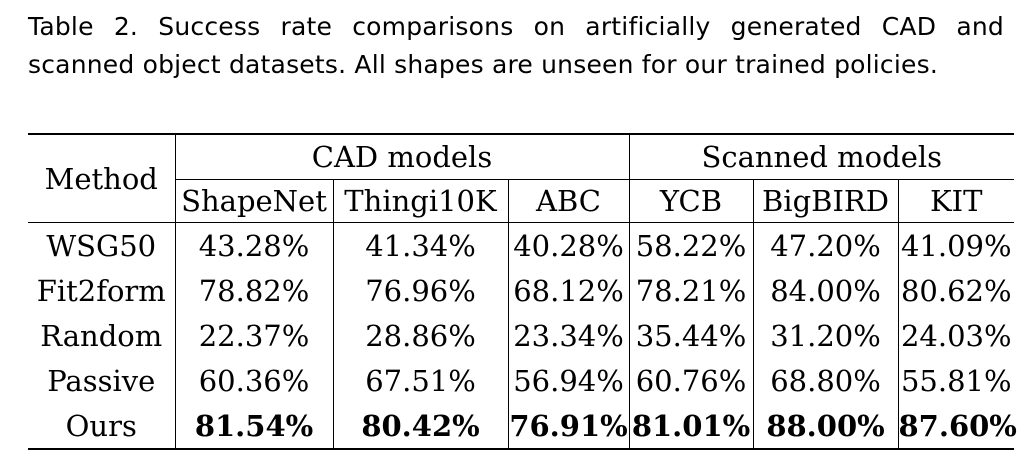 The width and height of the screenshot is (1032, 476). I want to click on column-header-thingi10k: Thingi10K, so click(420, 201).